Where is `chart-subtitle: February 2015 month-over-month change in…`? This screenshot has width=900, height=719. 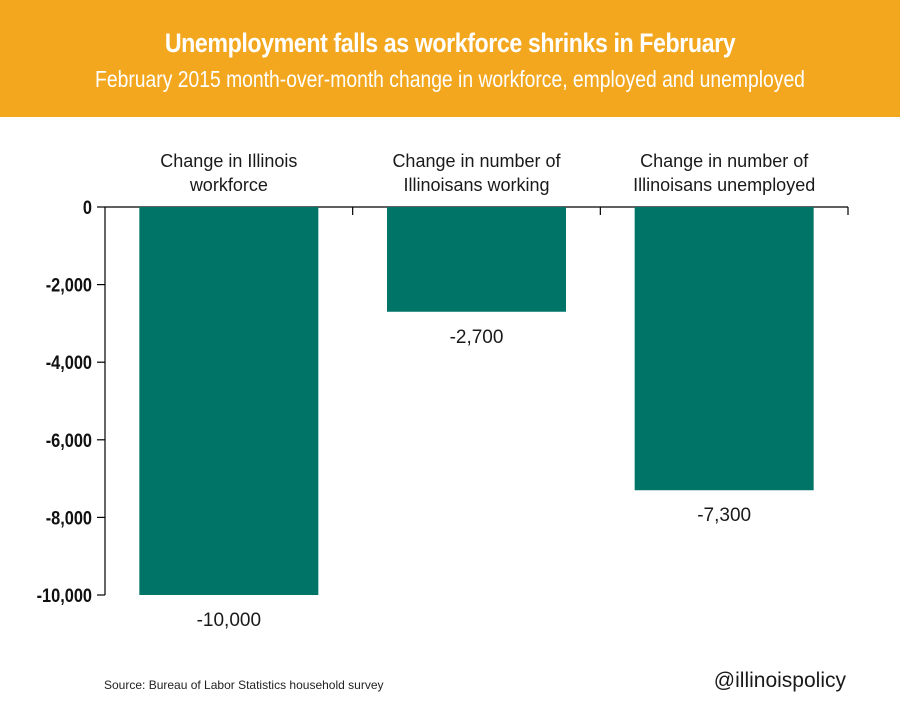 chart-subtitle: February 2015 month-over-month change in… is located at coordinates (450, 79).